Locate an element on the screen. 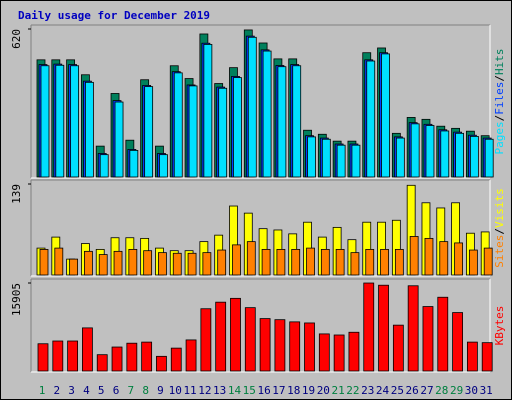  legend: KBytes is located at coordinates (499, 326).